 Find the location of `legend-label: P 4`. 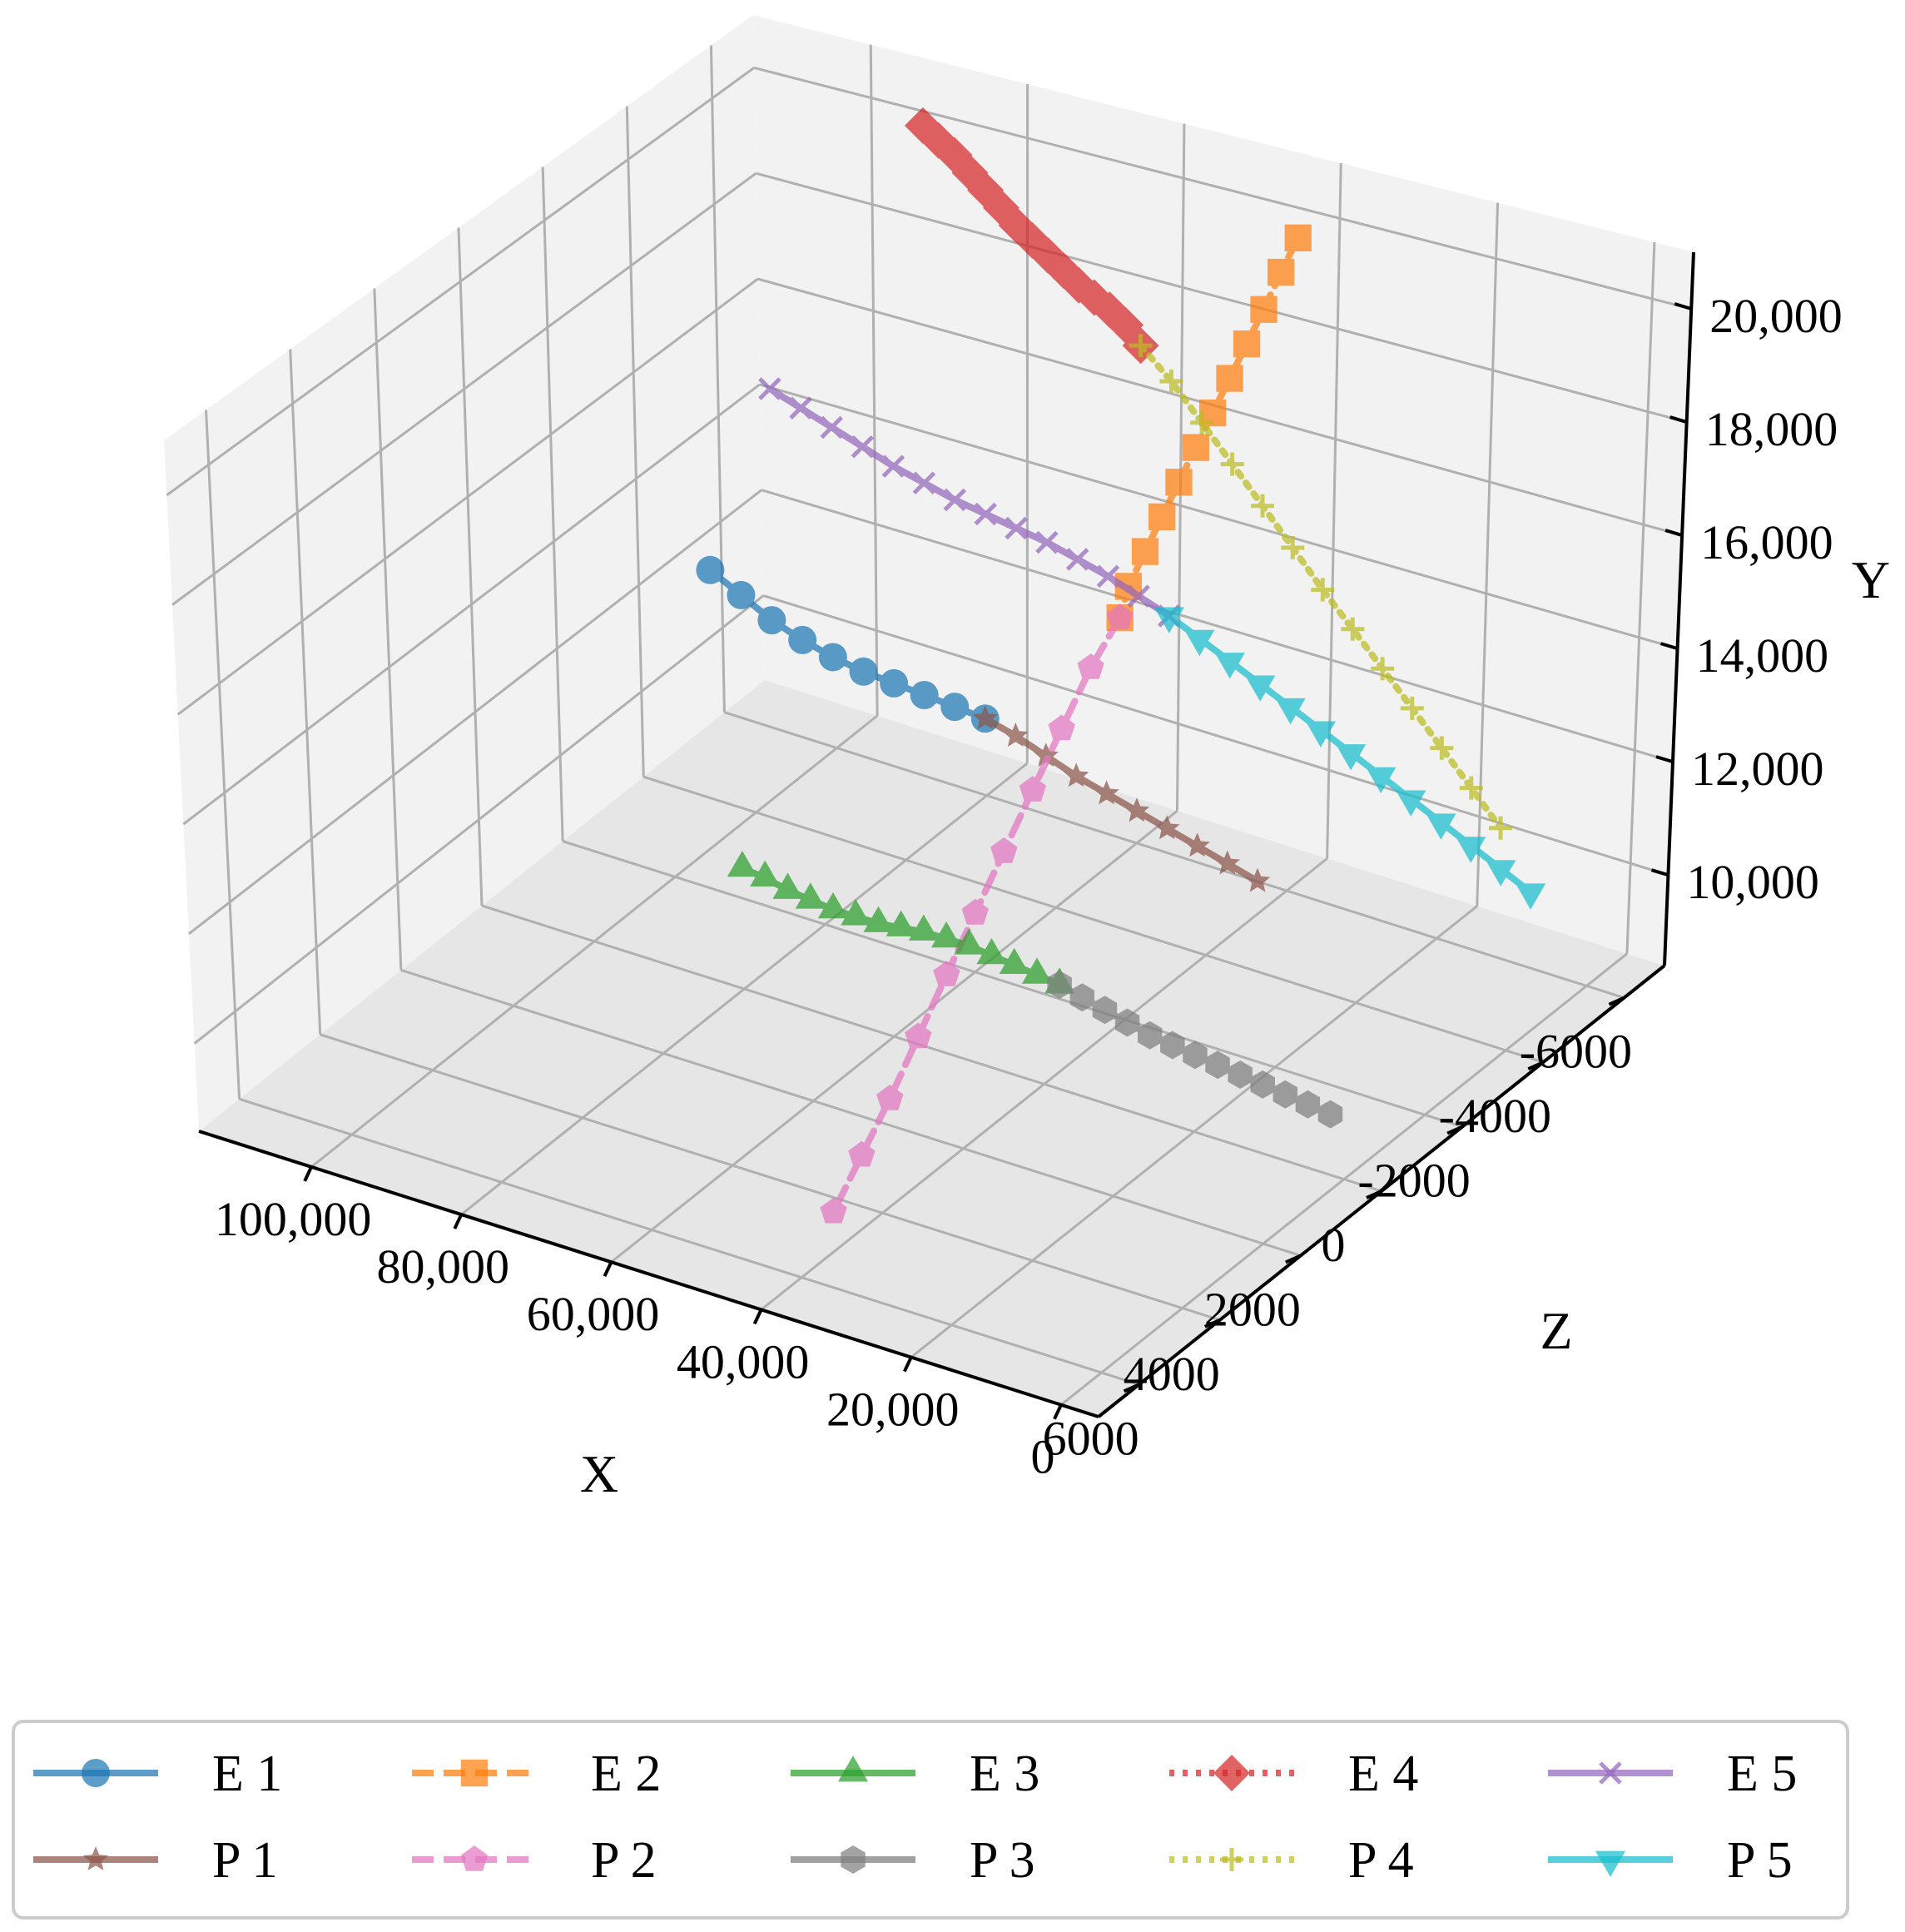

legend-label: P 4 is located at coordinates (1381, 1860).